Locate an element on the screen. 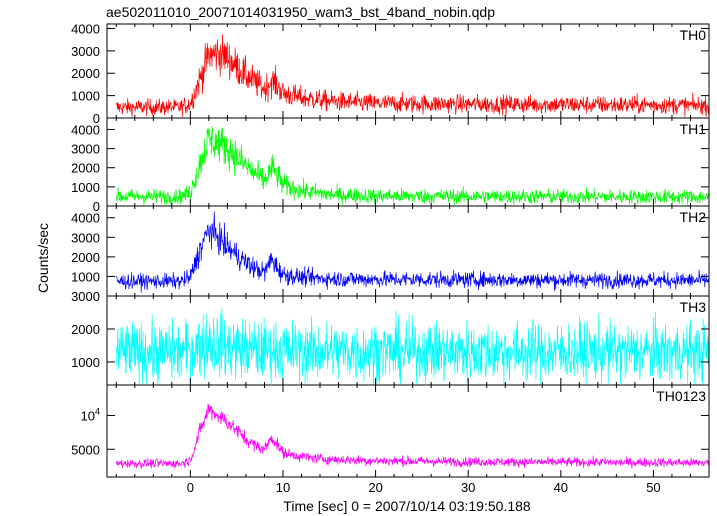 This screenshot has height=516, width=717. y-tick-label: 5000 is located at coordinates (85, 449).